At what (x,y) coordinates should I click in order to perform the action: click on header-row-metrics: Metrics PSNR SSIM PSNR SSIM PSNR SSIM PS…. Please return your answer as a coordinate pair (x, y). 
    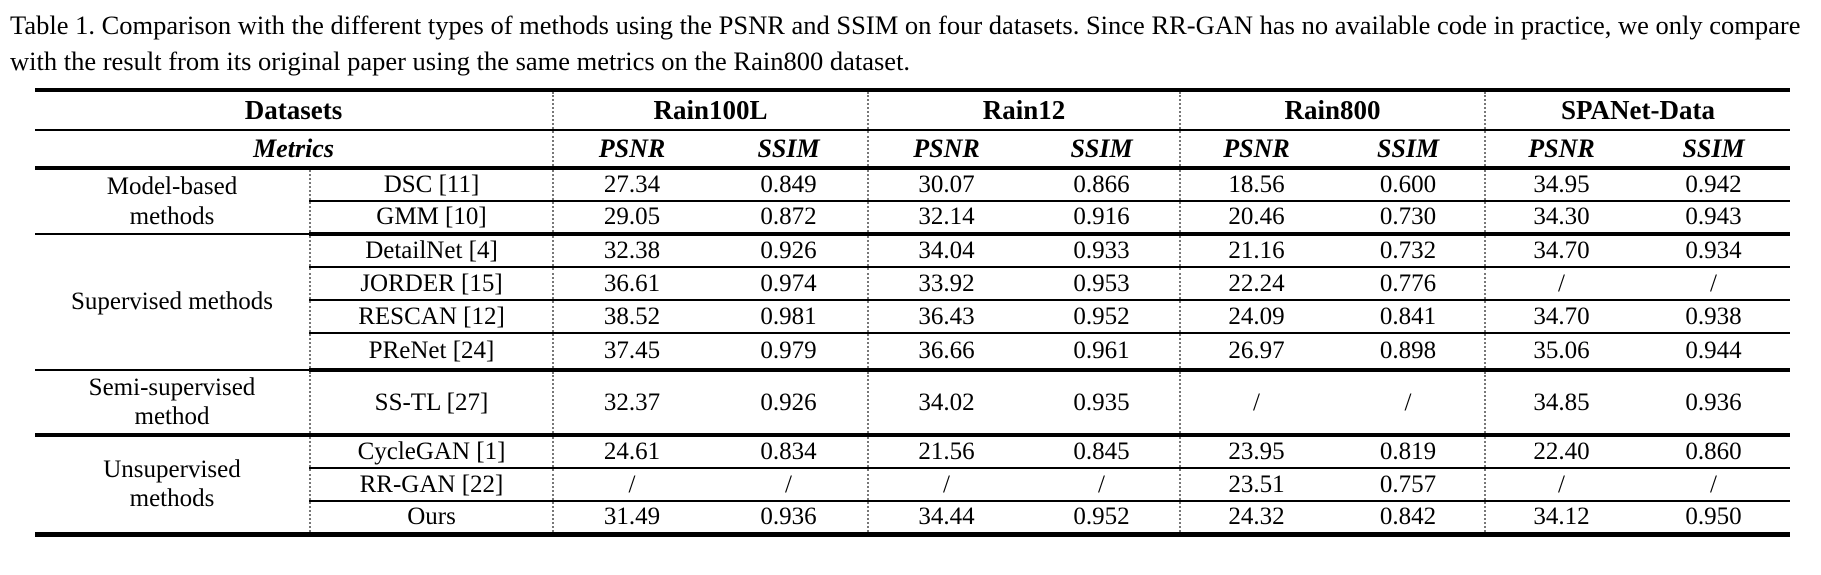
    Looking at the image, I should click on (913, 150).